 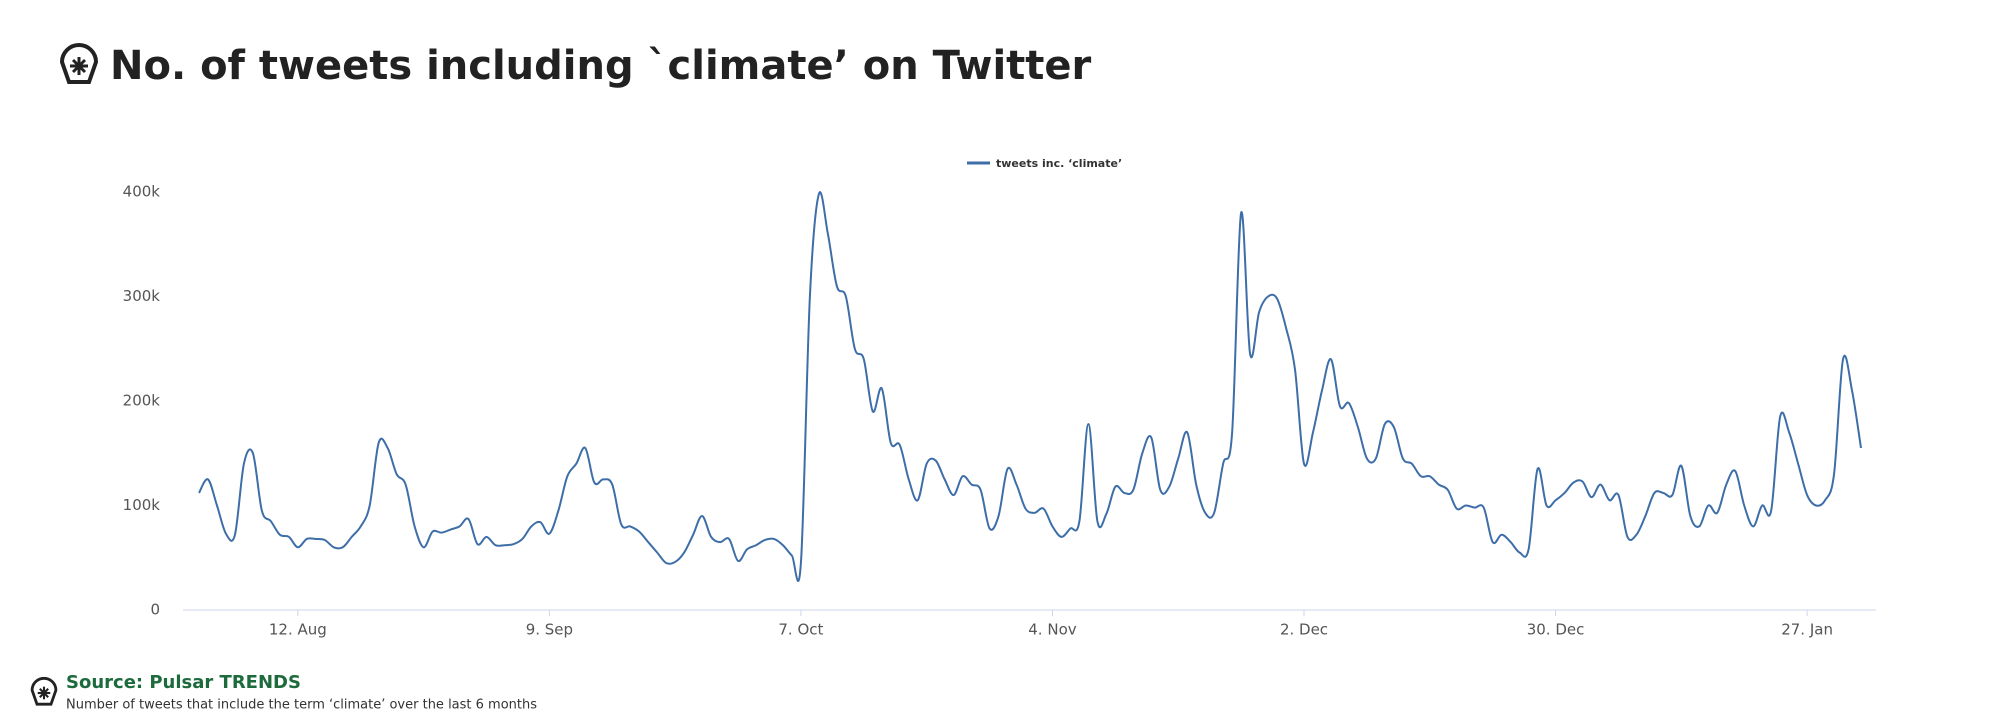 I want to click on x-tick-label: 7. Oct, so click(x=800, y=630).